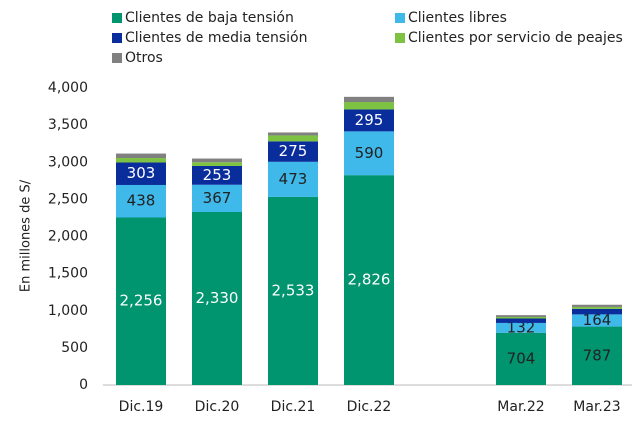  I want to click on y-axis-label: En millones de S/, so click(26, 235).